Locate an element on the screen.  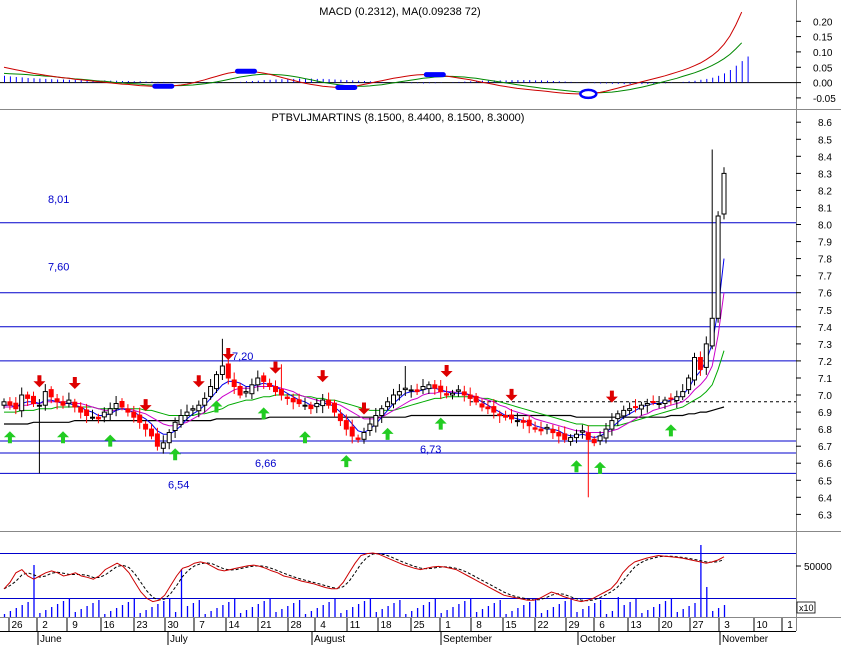
x-day-label: 30 is located at coordinates (173, 625).